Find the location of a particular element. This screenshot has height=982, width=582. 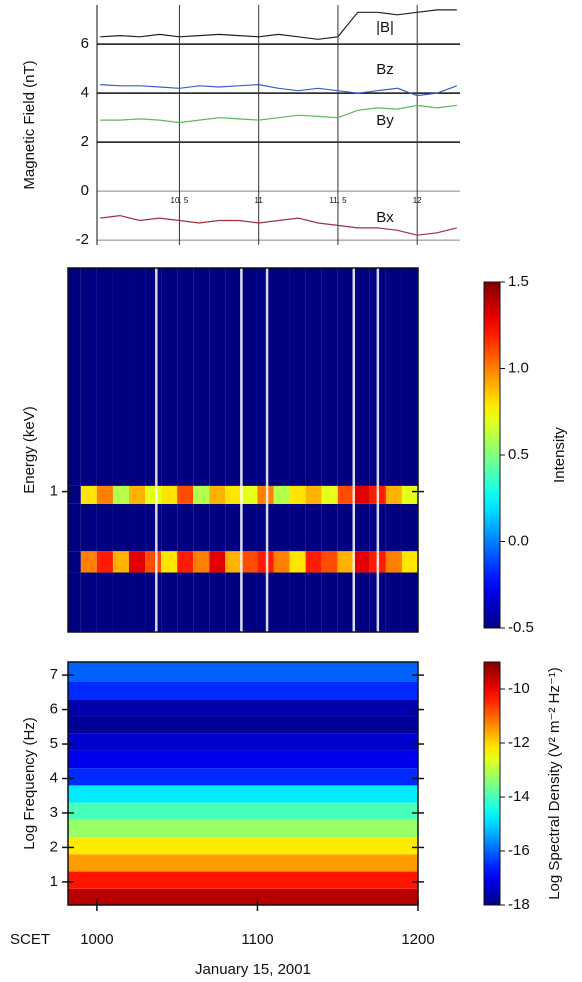

y-tick-label: 1 is located at coordinates (54, 491).